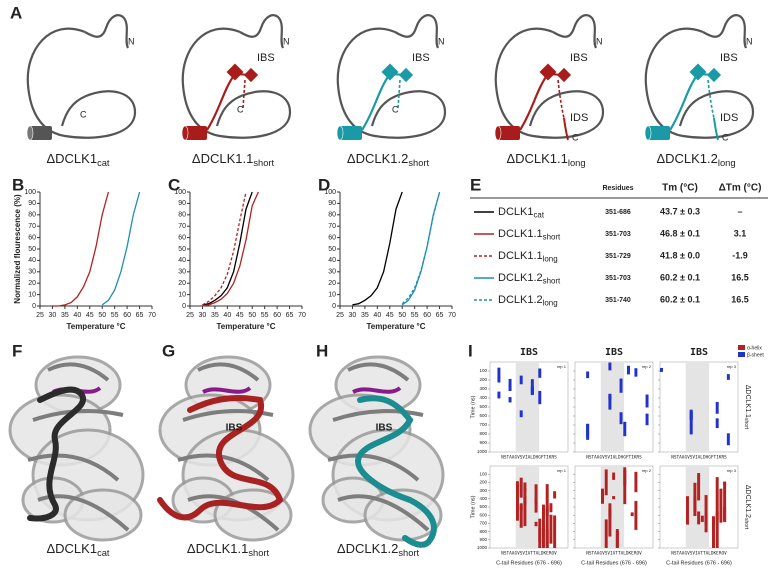 This screenshot has height=570, width=768. Describe the element at coordinates (240, 315) in the screenshot. I see `x-tick-label: 45` at that location.